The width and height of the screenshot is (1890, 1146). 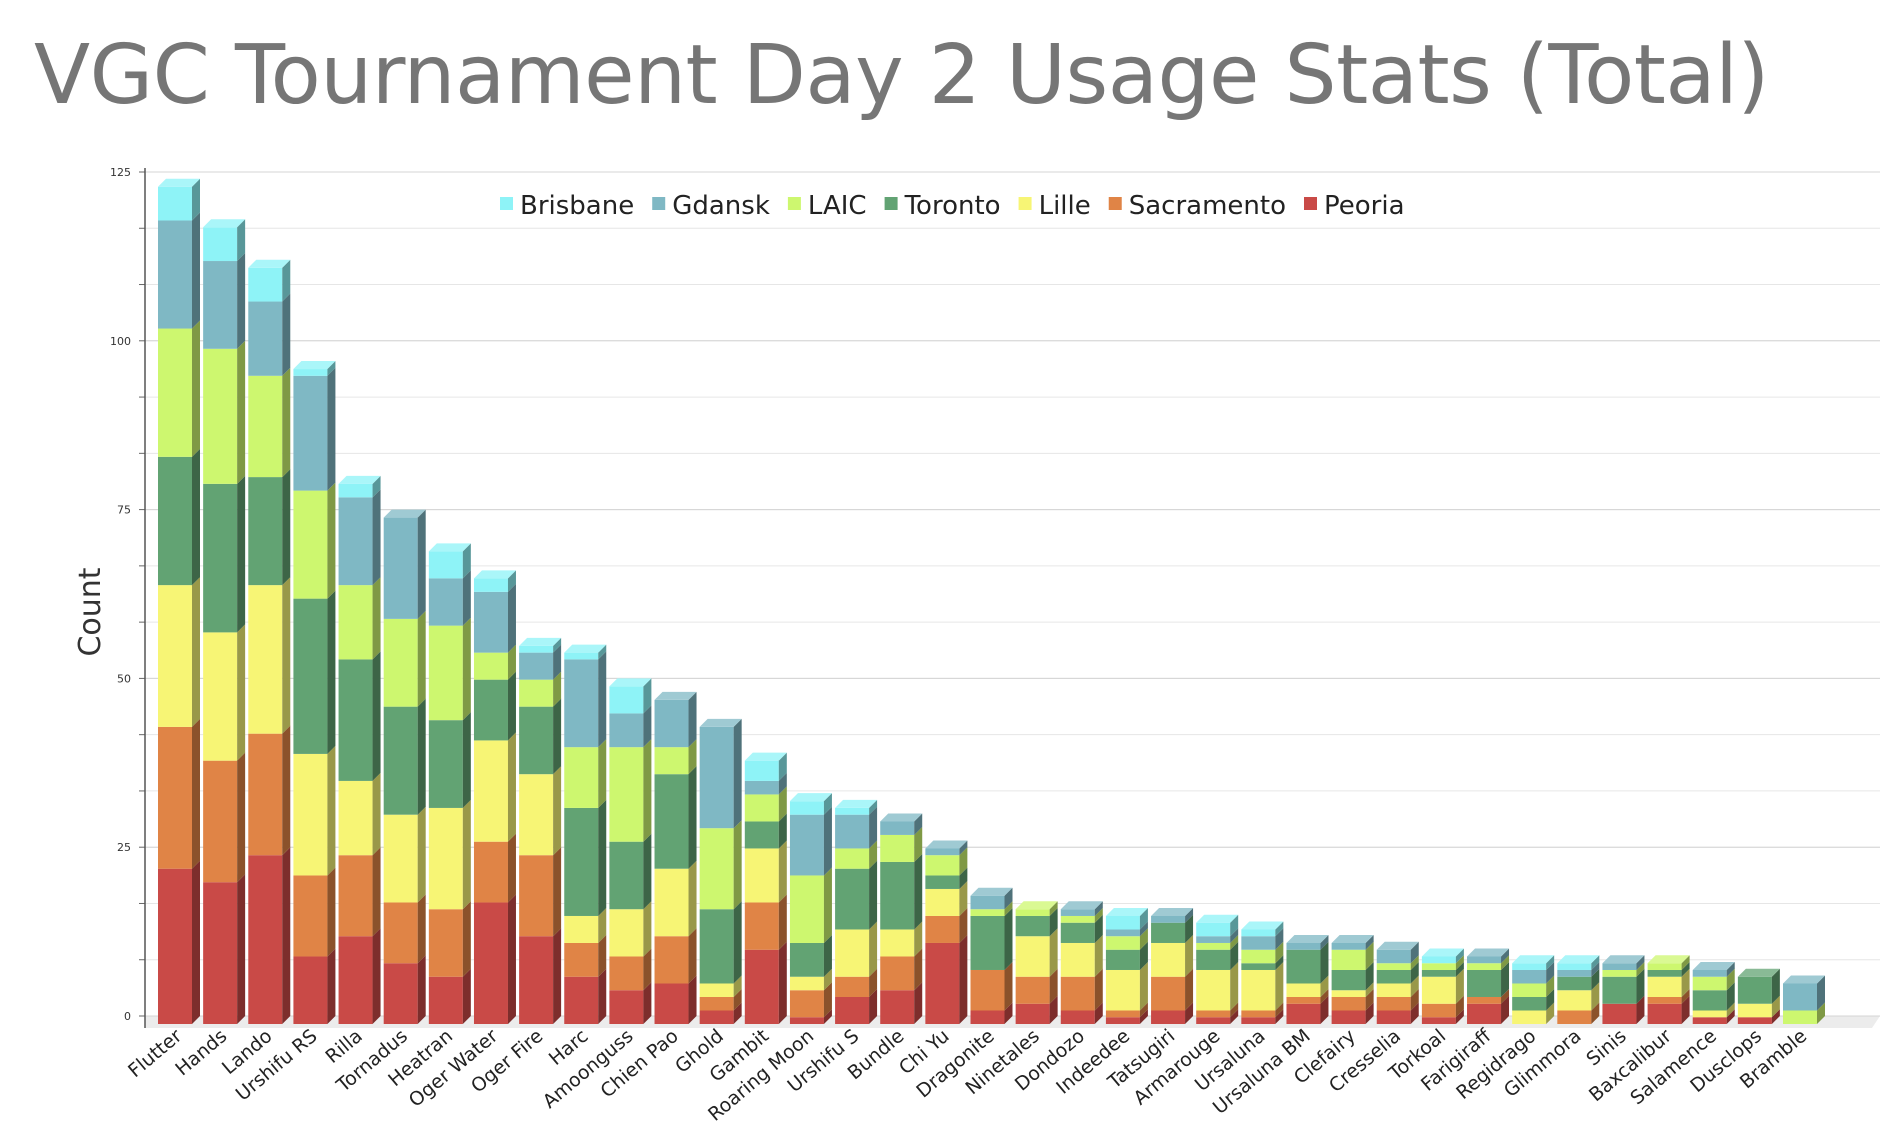 What do you see at coordinates (901, 75) in the screenshot?
I see `chart-title: VGC Tournament Day 2 Usage Stats (Total)` at bounding box center [901, 75].